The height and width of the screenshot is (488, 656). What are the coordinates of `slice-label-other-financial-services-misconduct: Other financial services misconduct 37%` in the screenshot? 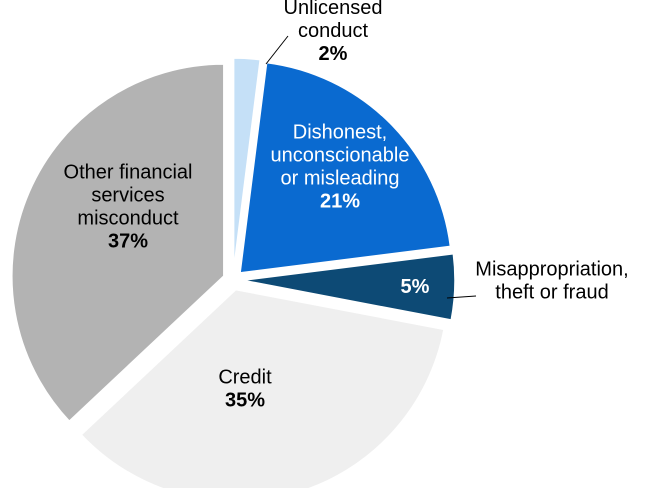 It's located at (128, 207).